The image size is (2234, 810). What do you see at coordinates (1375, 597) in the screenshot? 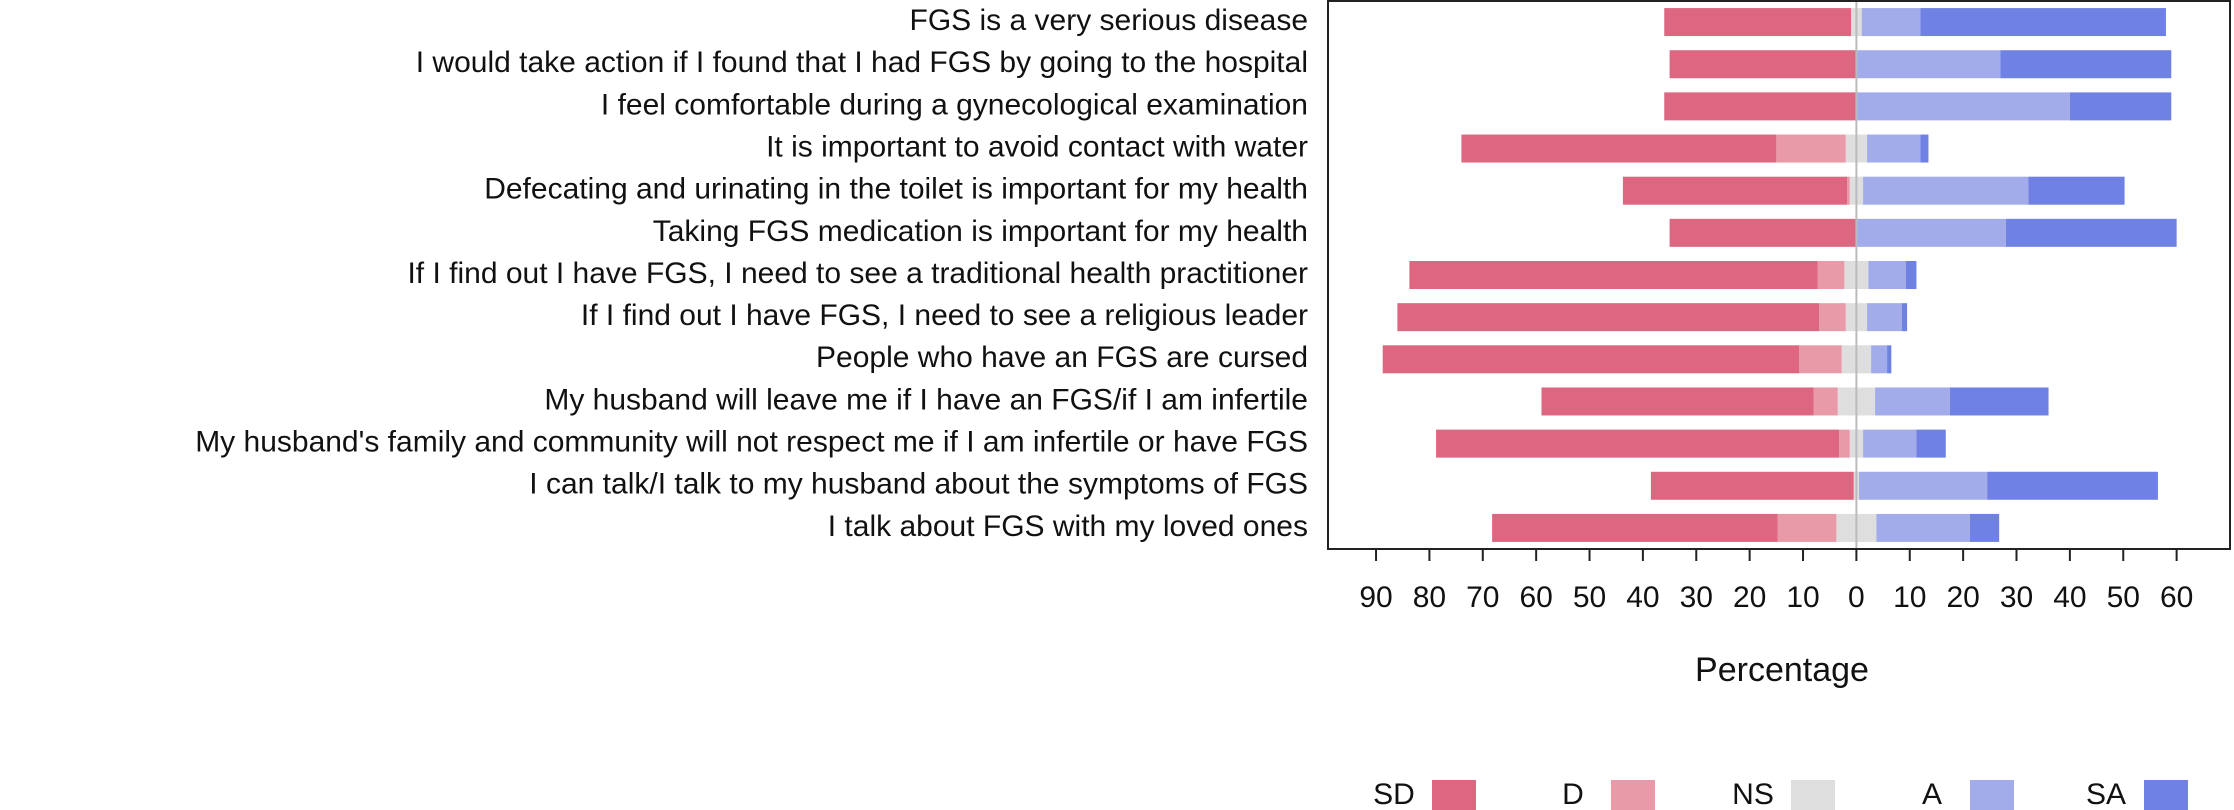
I see `x-tick-label: 90` at bounding box center [1375, 597].